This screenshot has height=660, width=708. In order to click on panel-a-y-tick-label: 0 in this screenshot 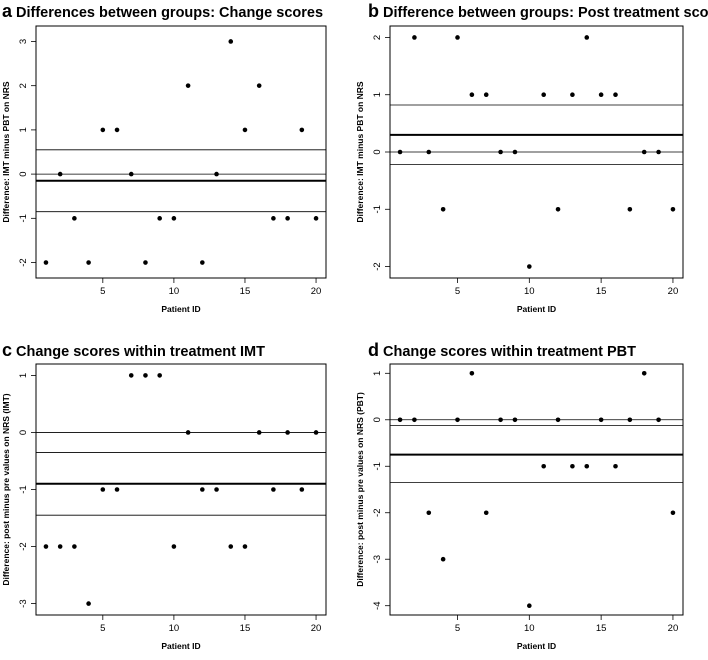, I will do `click(23, 173)`.